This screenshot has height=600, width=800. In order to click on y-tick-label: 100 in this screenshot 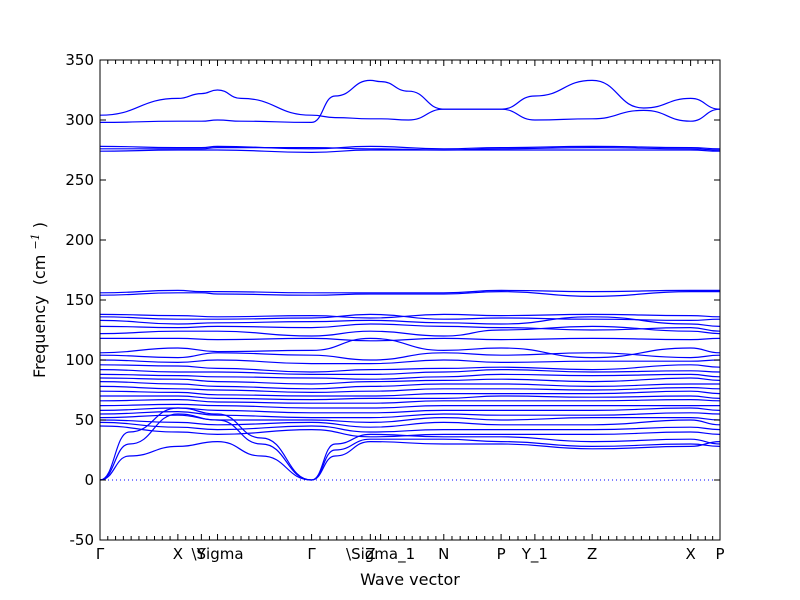, I will do `click(79, 360)`.